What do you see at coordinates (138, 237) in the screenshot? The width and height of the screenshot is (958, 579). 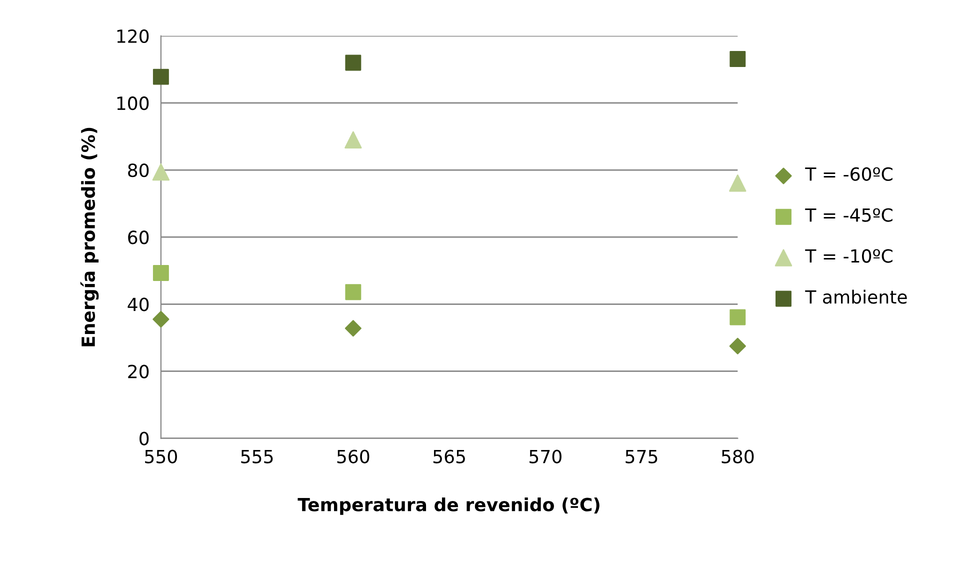 I see `y-tick-label: 60` at bounding box center [138, 237].